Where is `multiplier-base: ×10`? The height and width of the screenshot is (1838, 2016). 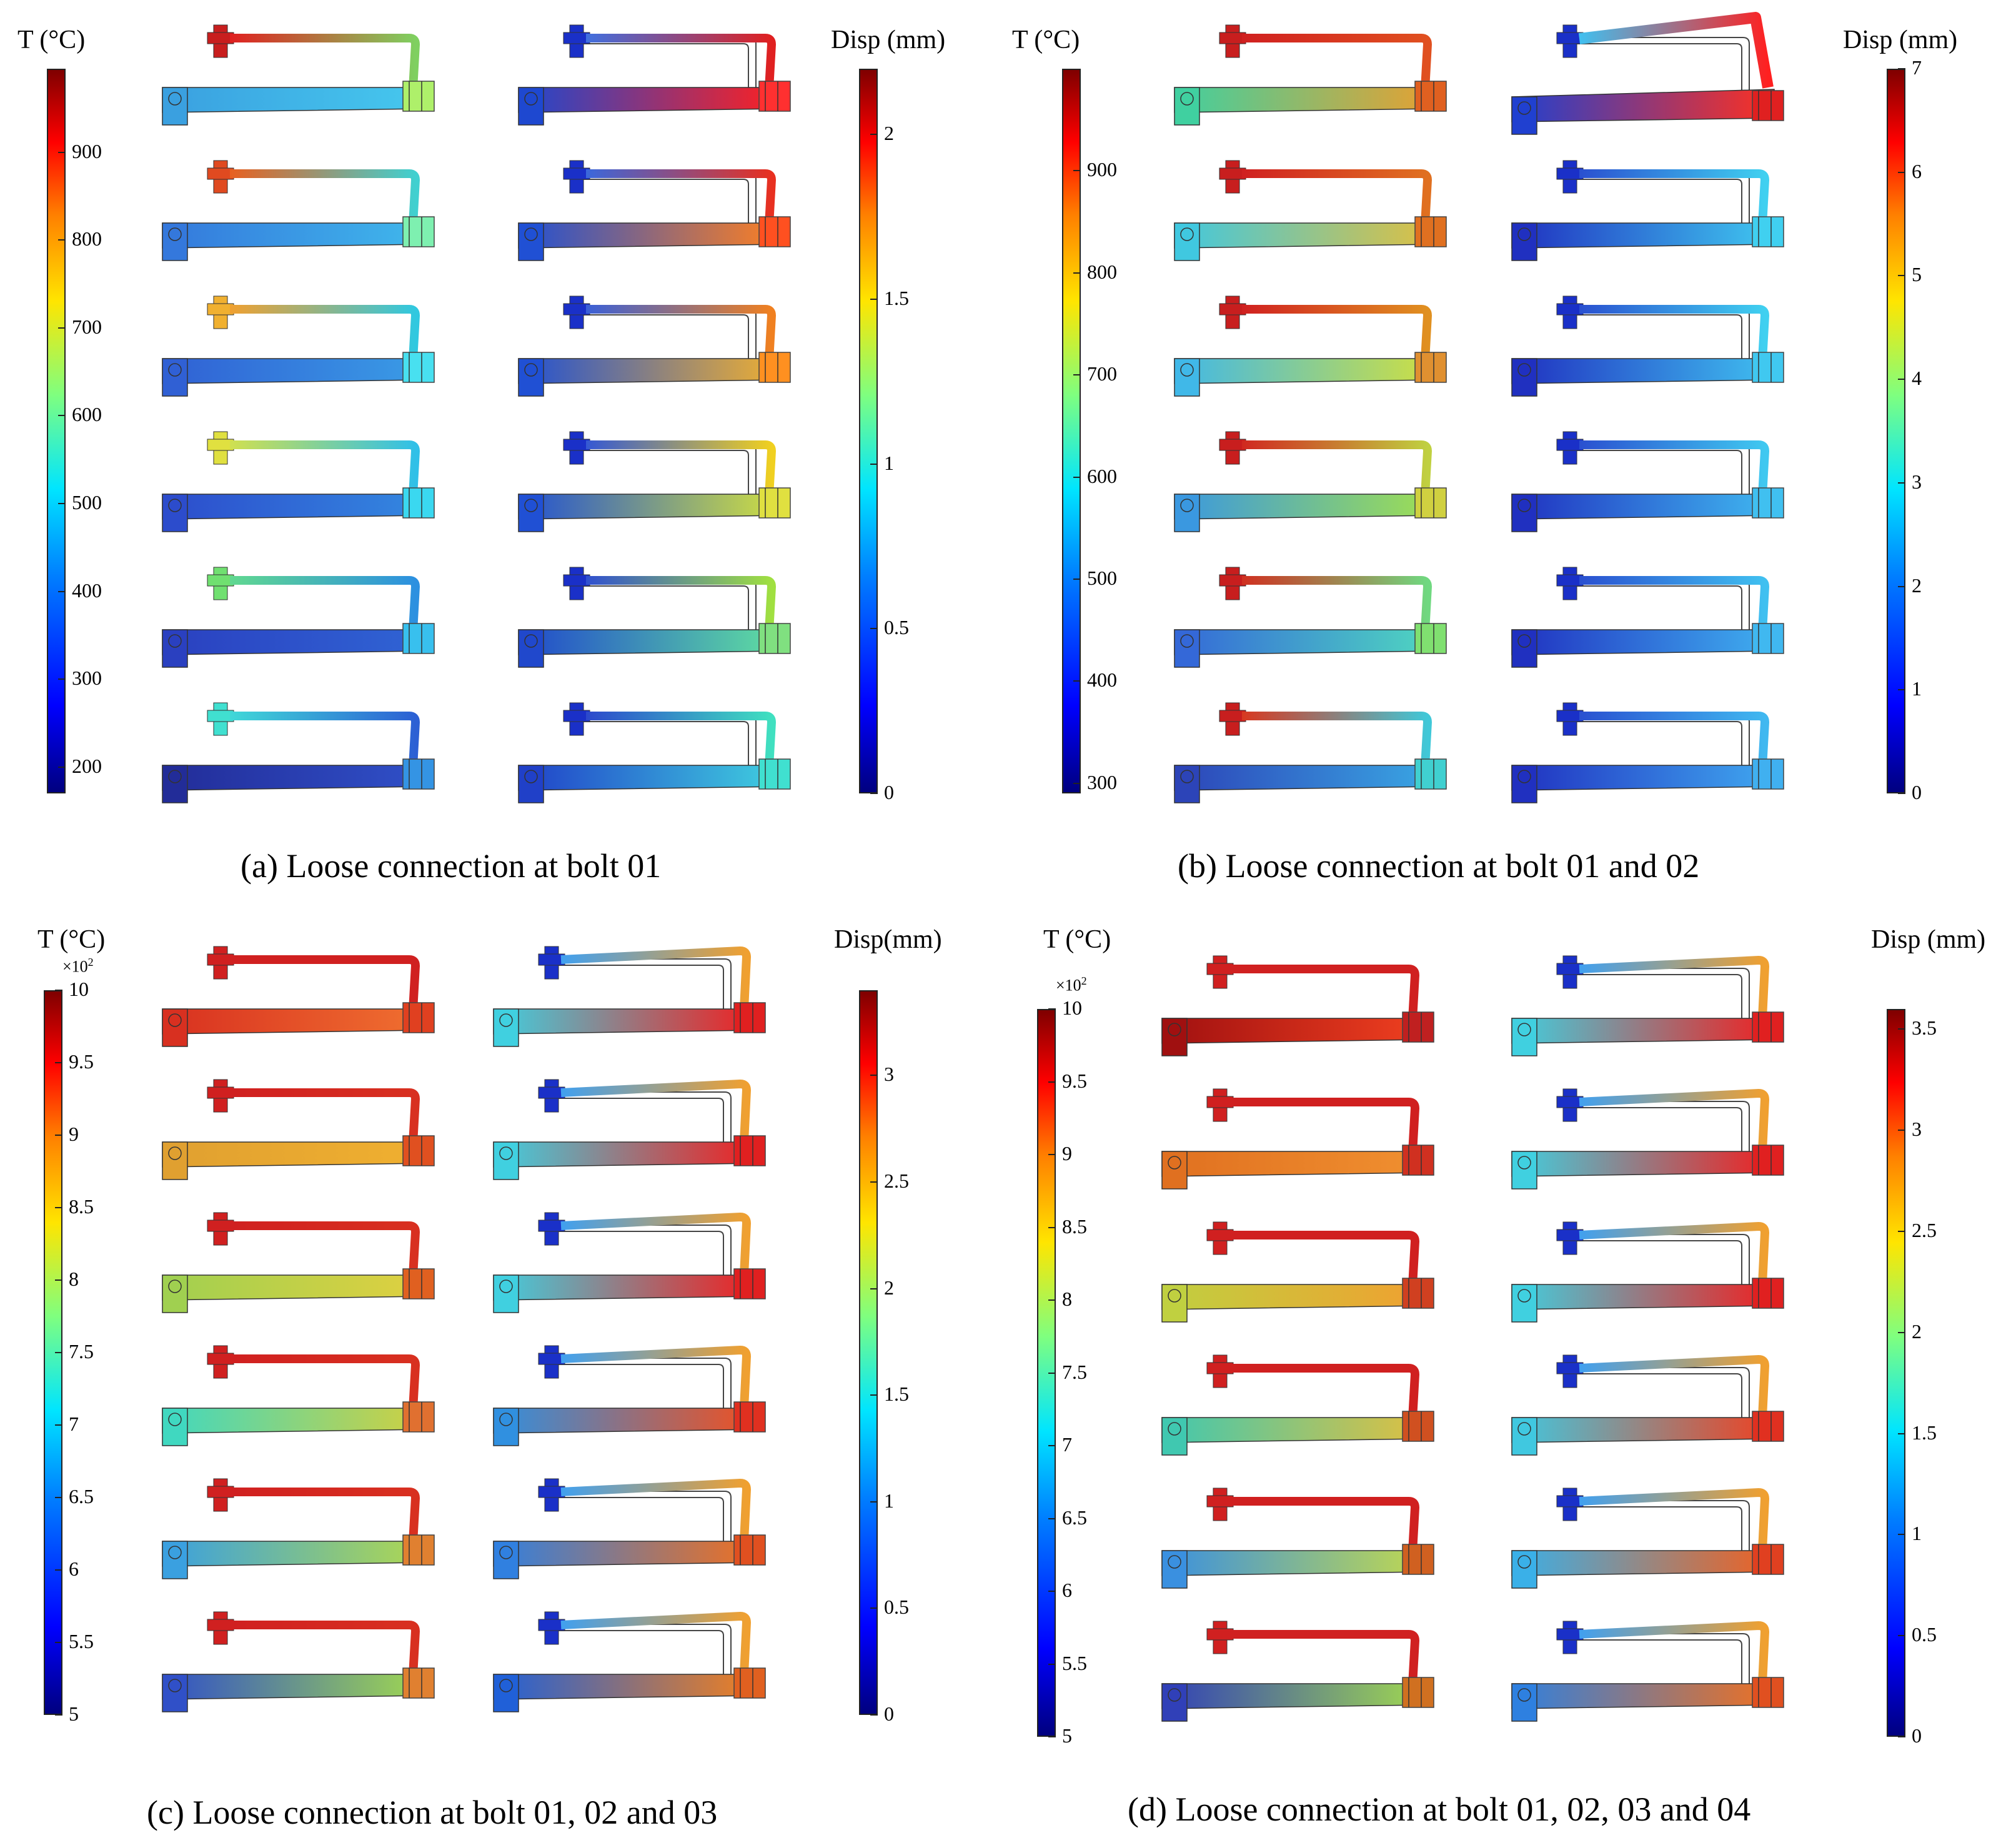 multiplier-base: ×10 is located at coordinates (75, 966).